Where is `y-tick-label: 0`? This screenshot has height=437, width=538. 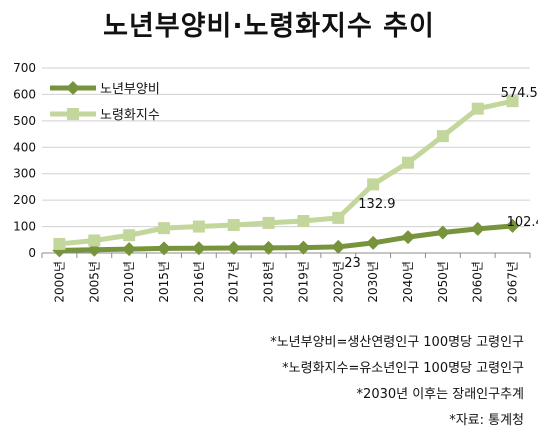
y-tick-label: 0 is located at coordinates (32, 253).